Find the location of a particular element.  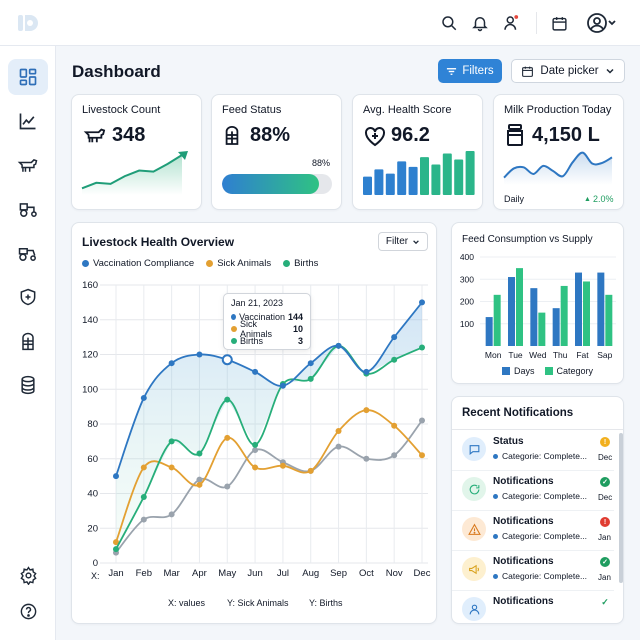

kpi-feed-value: 88% is located at coordinates (270, 135).